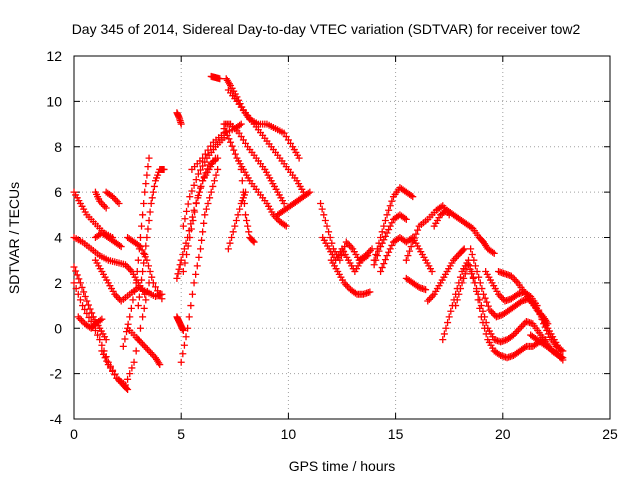 The width and height of the screenshot is (640, 480). I want to click on x-axis-label: GPS time / hours, so click(342, 466).